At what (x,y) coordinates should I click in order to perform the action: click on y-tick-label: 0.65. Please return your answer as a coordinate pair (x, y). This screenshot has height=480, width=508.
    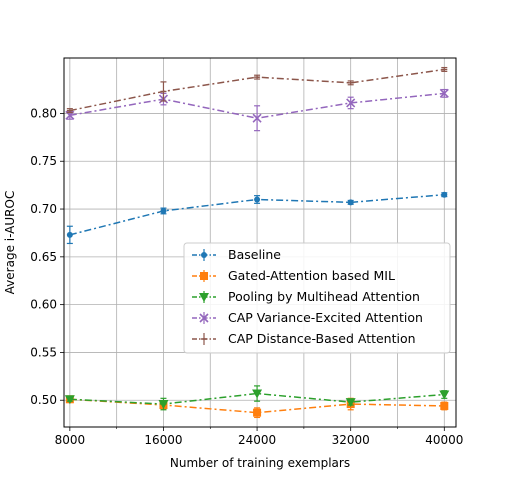
    Looking at the image, I should click on (43, 257).